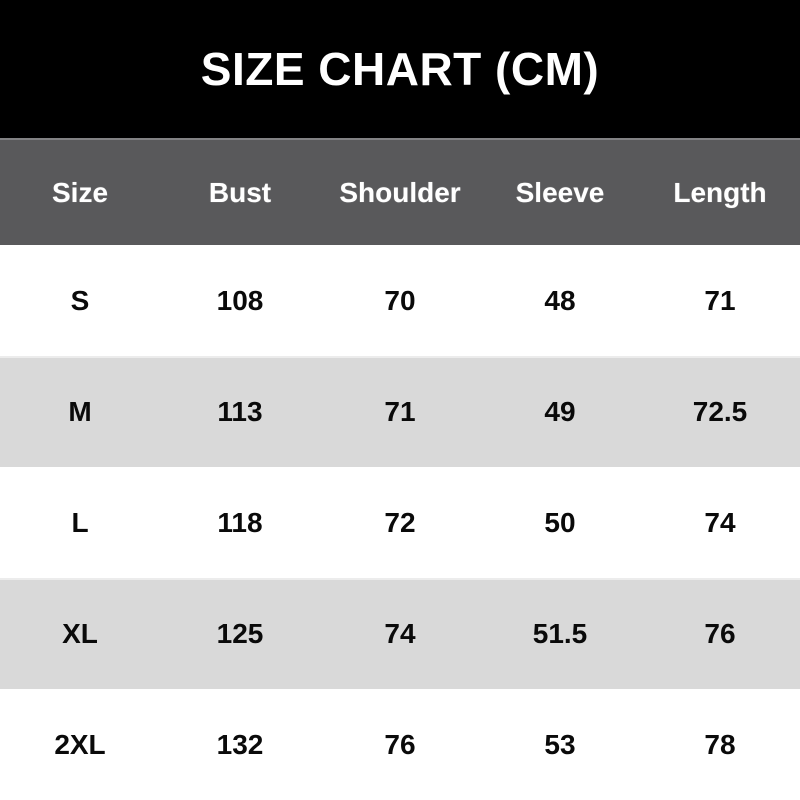 Image resolution: width=800 pixels, height=800 pixels. I want to click on size-cell: M, so click(80, 411).